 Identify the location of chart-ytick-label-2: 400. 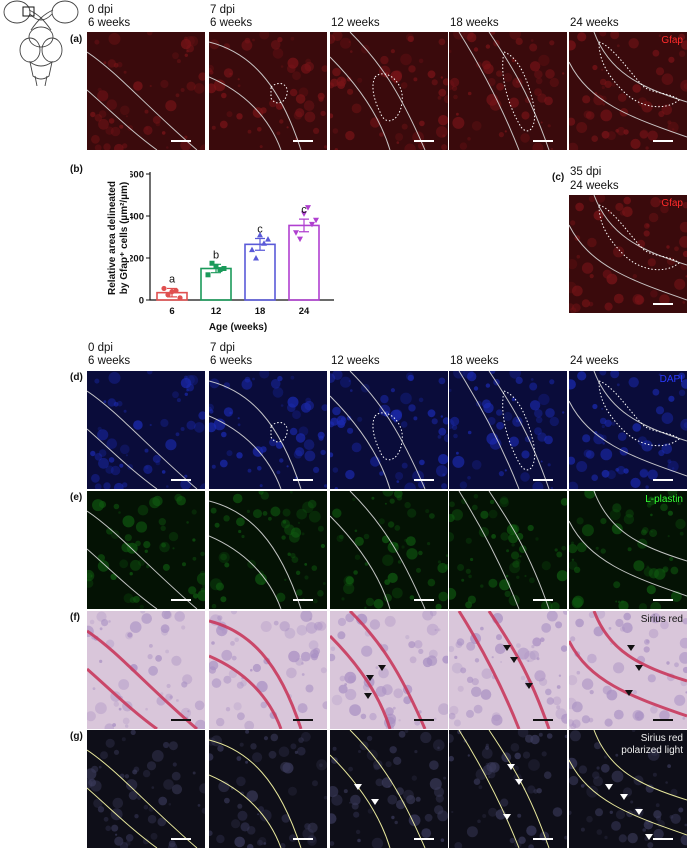
(137, 217).